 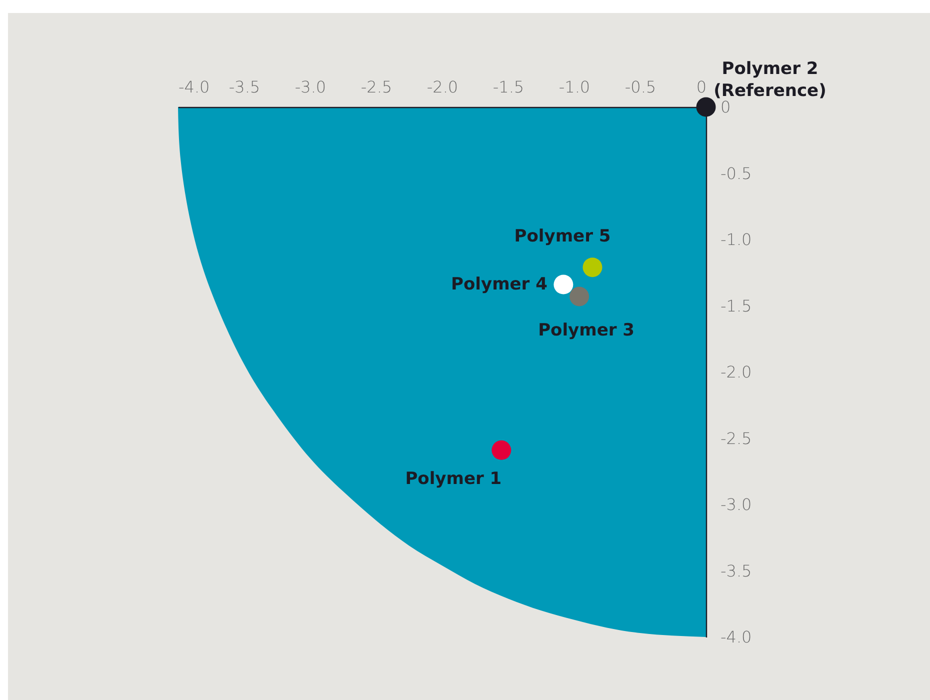 I want to click on y-tick-label: -0.5, so click(x=736, y=173).